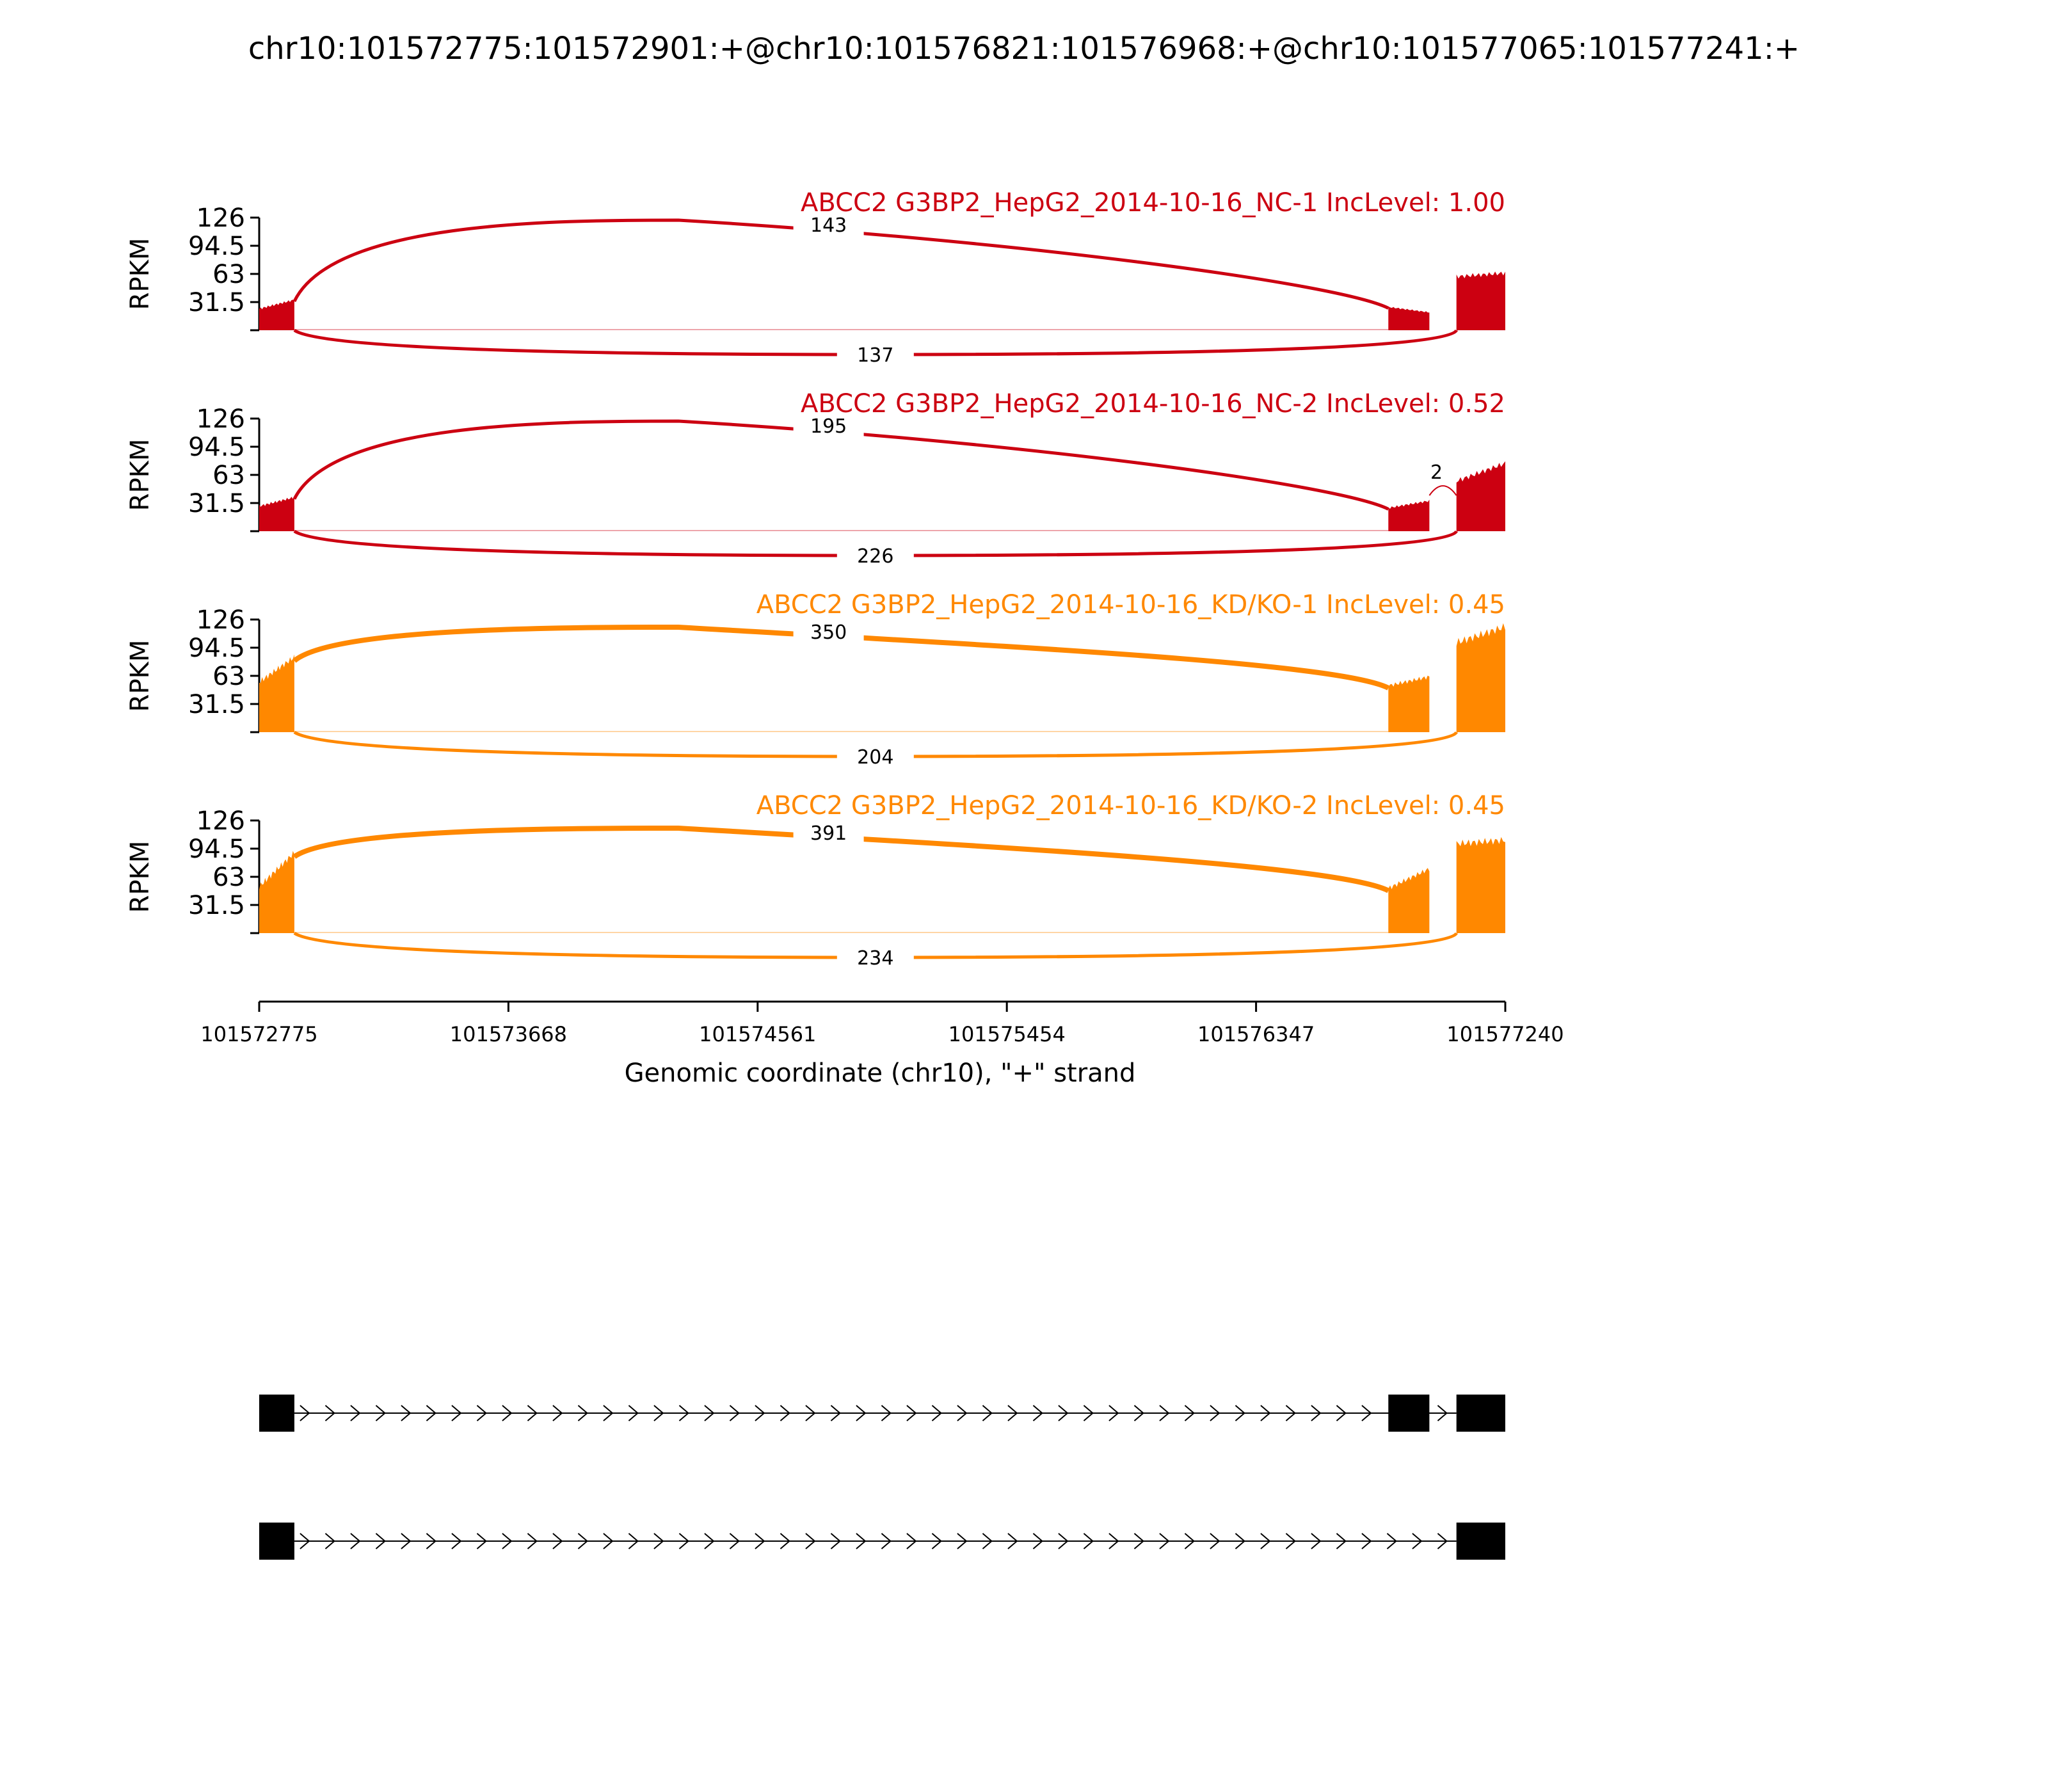  What do you see at coordinates (828, 426) in the screenshot?
I see `junction-count: 195` at bounding box center [828, 426].